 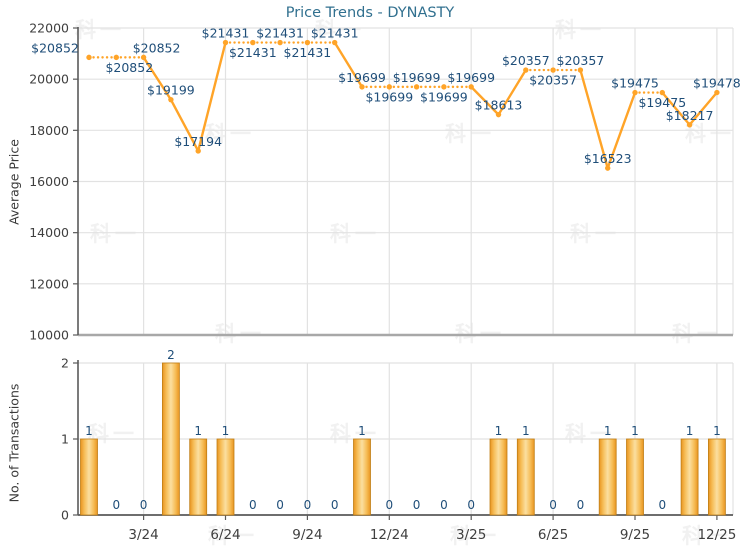 What do you see at coordinates (690, 115) in the screenshot?
I see `price-point-label: $18217` at bounding box center [690, 115].